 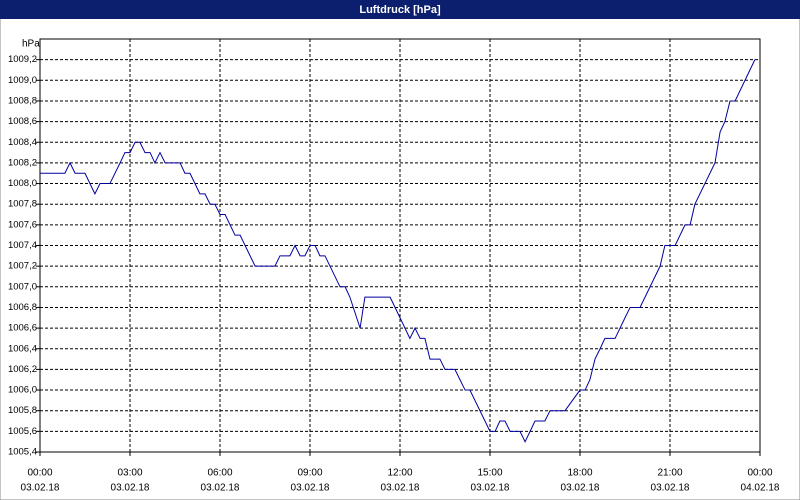 I want to click on y-tick-label: 1007,2, so click(x=22, y=266).